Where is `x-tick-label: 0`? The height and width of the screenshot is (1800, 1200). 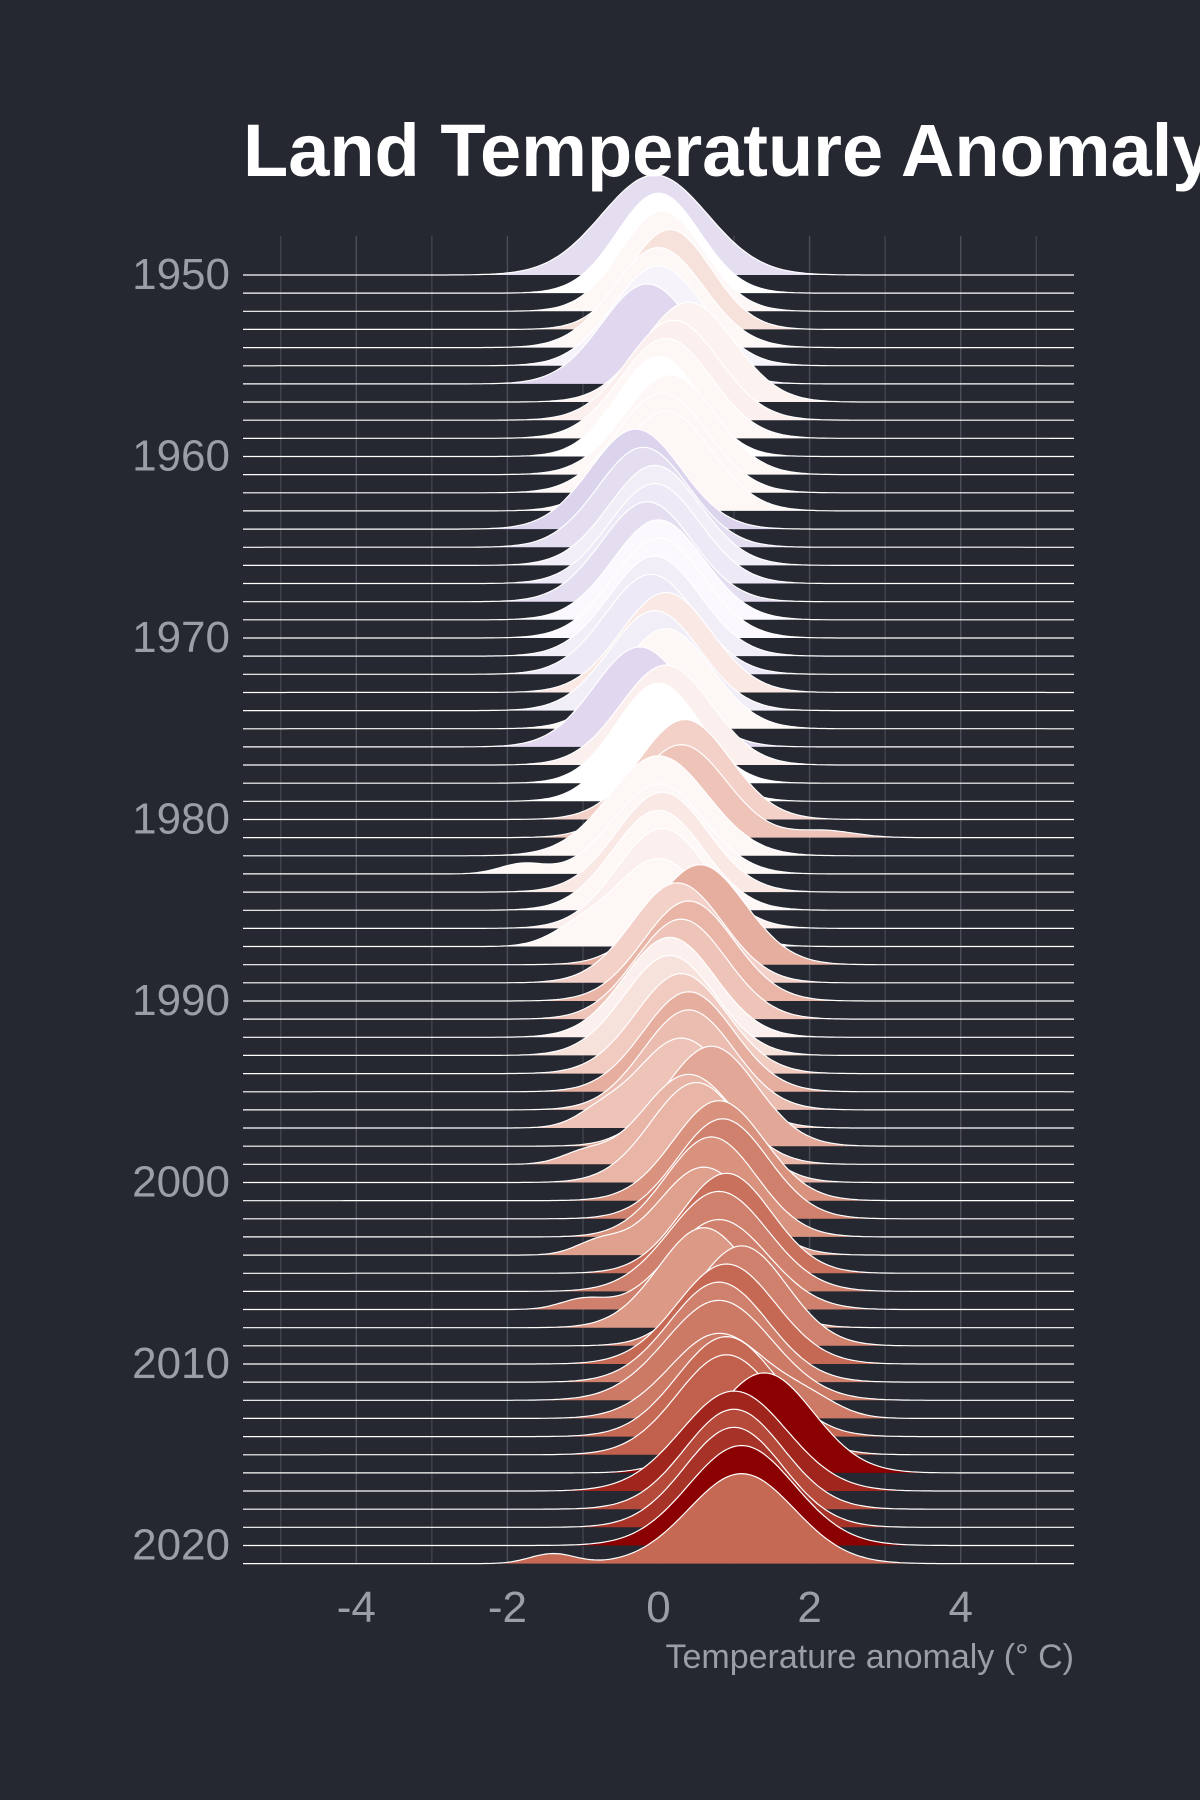 x-tick-label: 0 is located at coordinates (658, 1607).